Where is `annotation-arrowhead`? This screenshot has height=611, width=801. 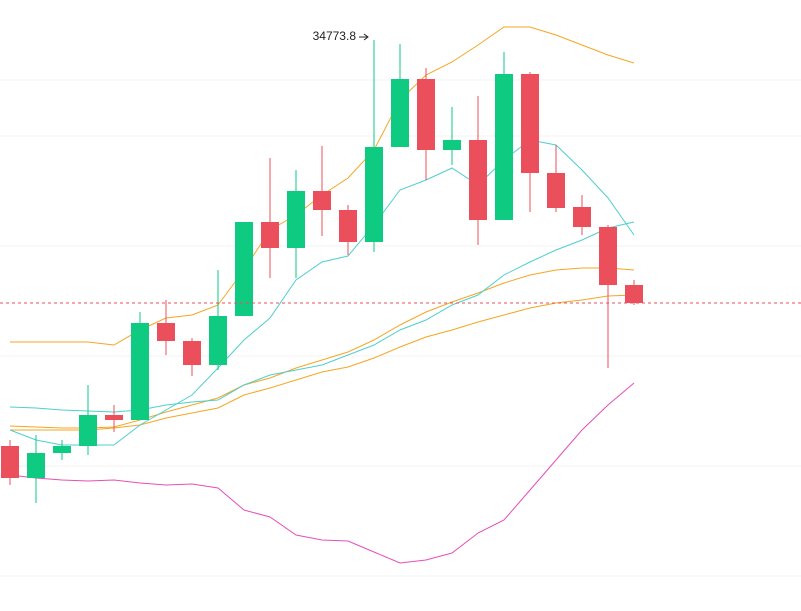 annotation-arrowhead is located at coordinates (366, 37).